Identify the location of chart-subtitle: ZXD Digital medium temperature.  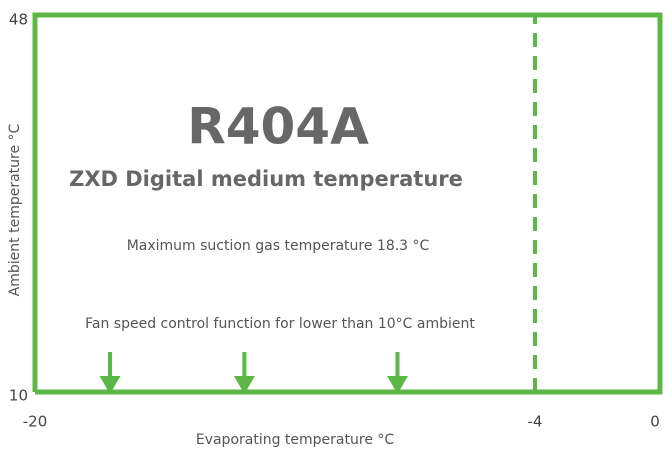
(266, 179).